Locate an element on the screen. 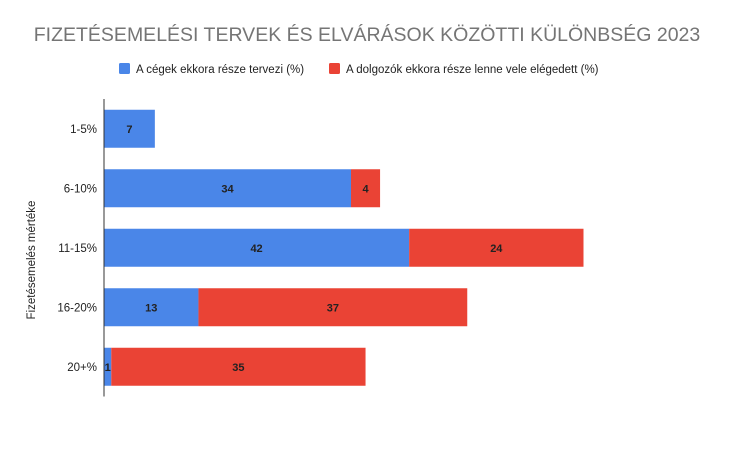 The height and width of the screenshot is (454, 734). y-tick-label: 11-15% is located at coordinates (77, 249).